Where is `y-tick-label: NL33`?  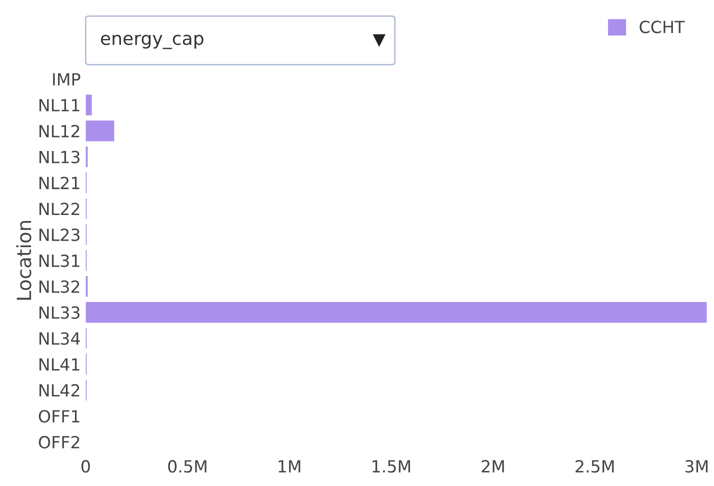 y-tick-label: NL33 is located at coordinates (59, 312).